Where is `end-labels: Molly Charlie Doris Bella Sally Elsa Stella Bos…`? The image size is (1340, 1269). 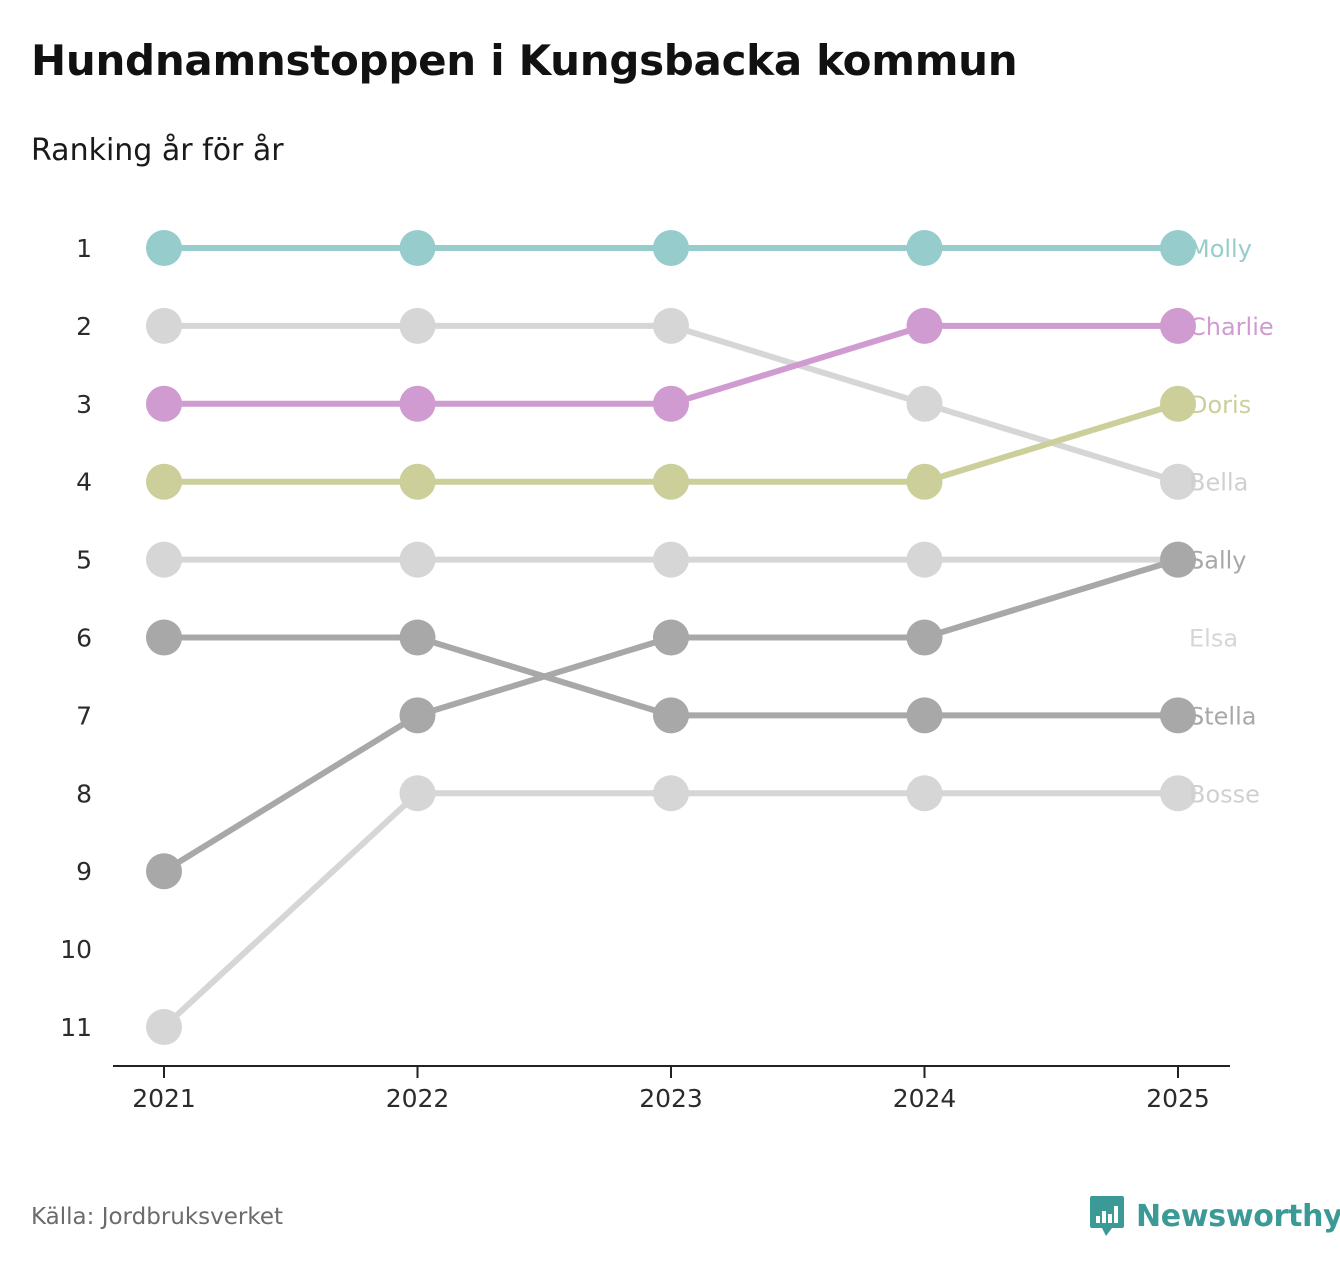
end-labels: Molly Charlie Doris Bella Sally Elsa Stella Bos… is located at coordinates (1231, 521).